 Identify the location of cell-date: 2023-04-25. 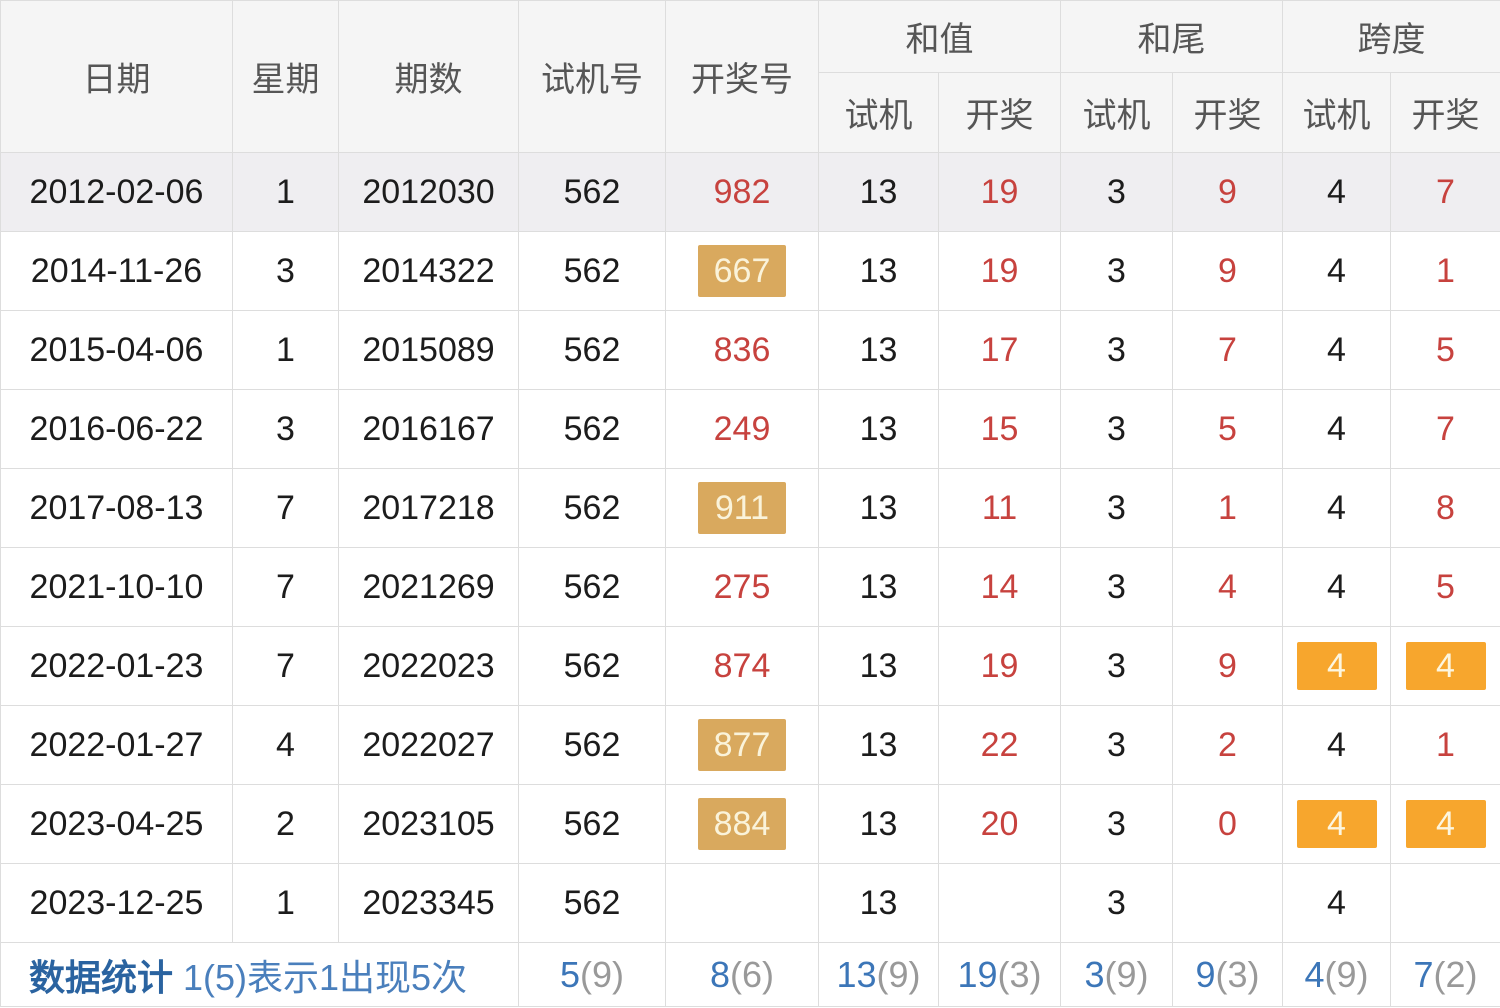
(116, 824).